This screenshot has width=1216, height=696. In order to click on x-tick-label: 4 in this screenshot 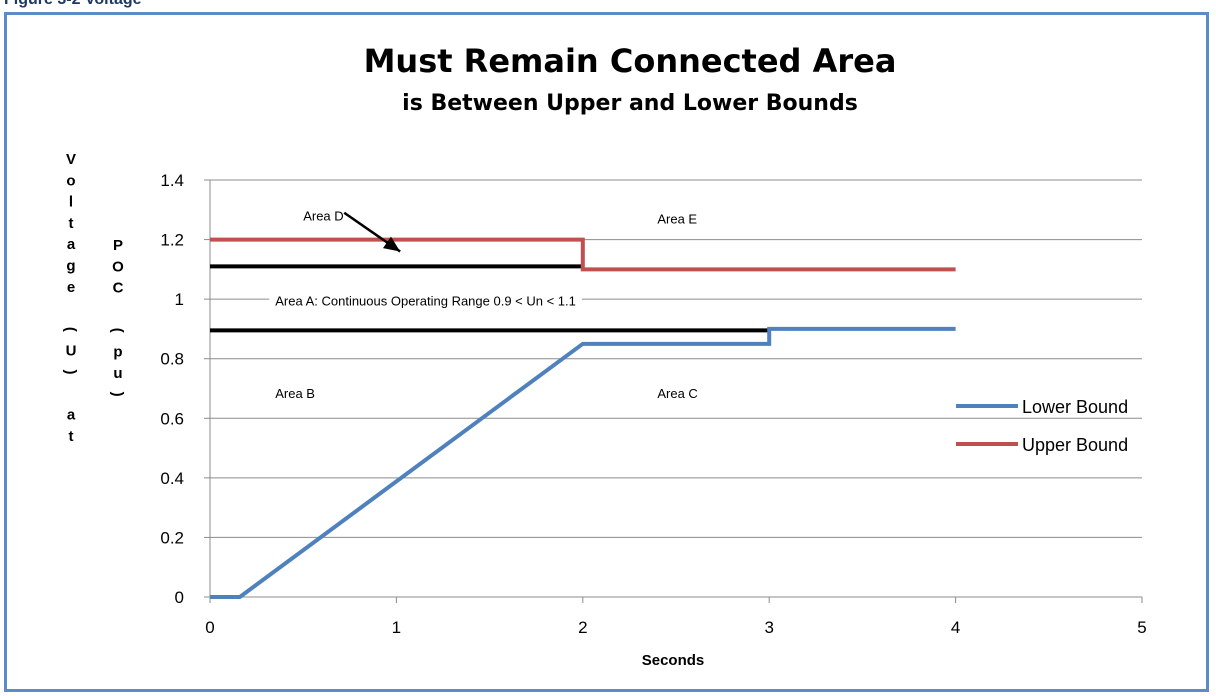, I will do `click(955, 627)`.